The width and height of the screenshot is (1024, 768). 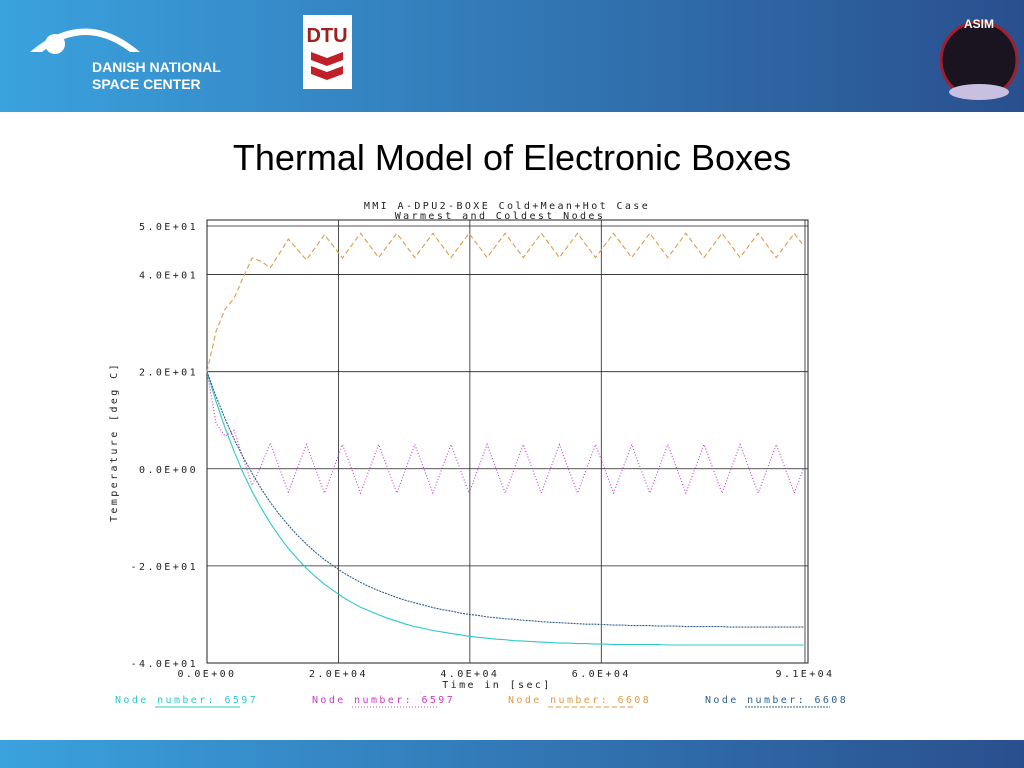 I want to click on asim-earth, so click(x=979, y=92).